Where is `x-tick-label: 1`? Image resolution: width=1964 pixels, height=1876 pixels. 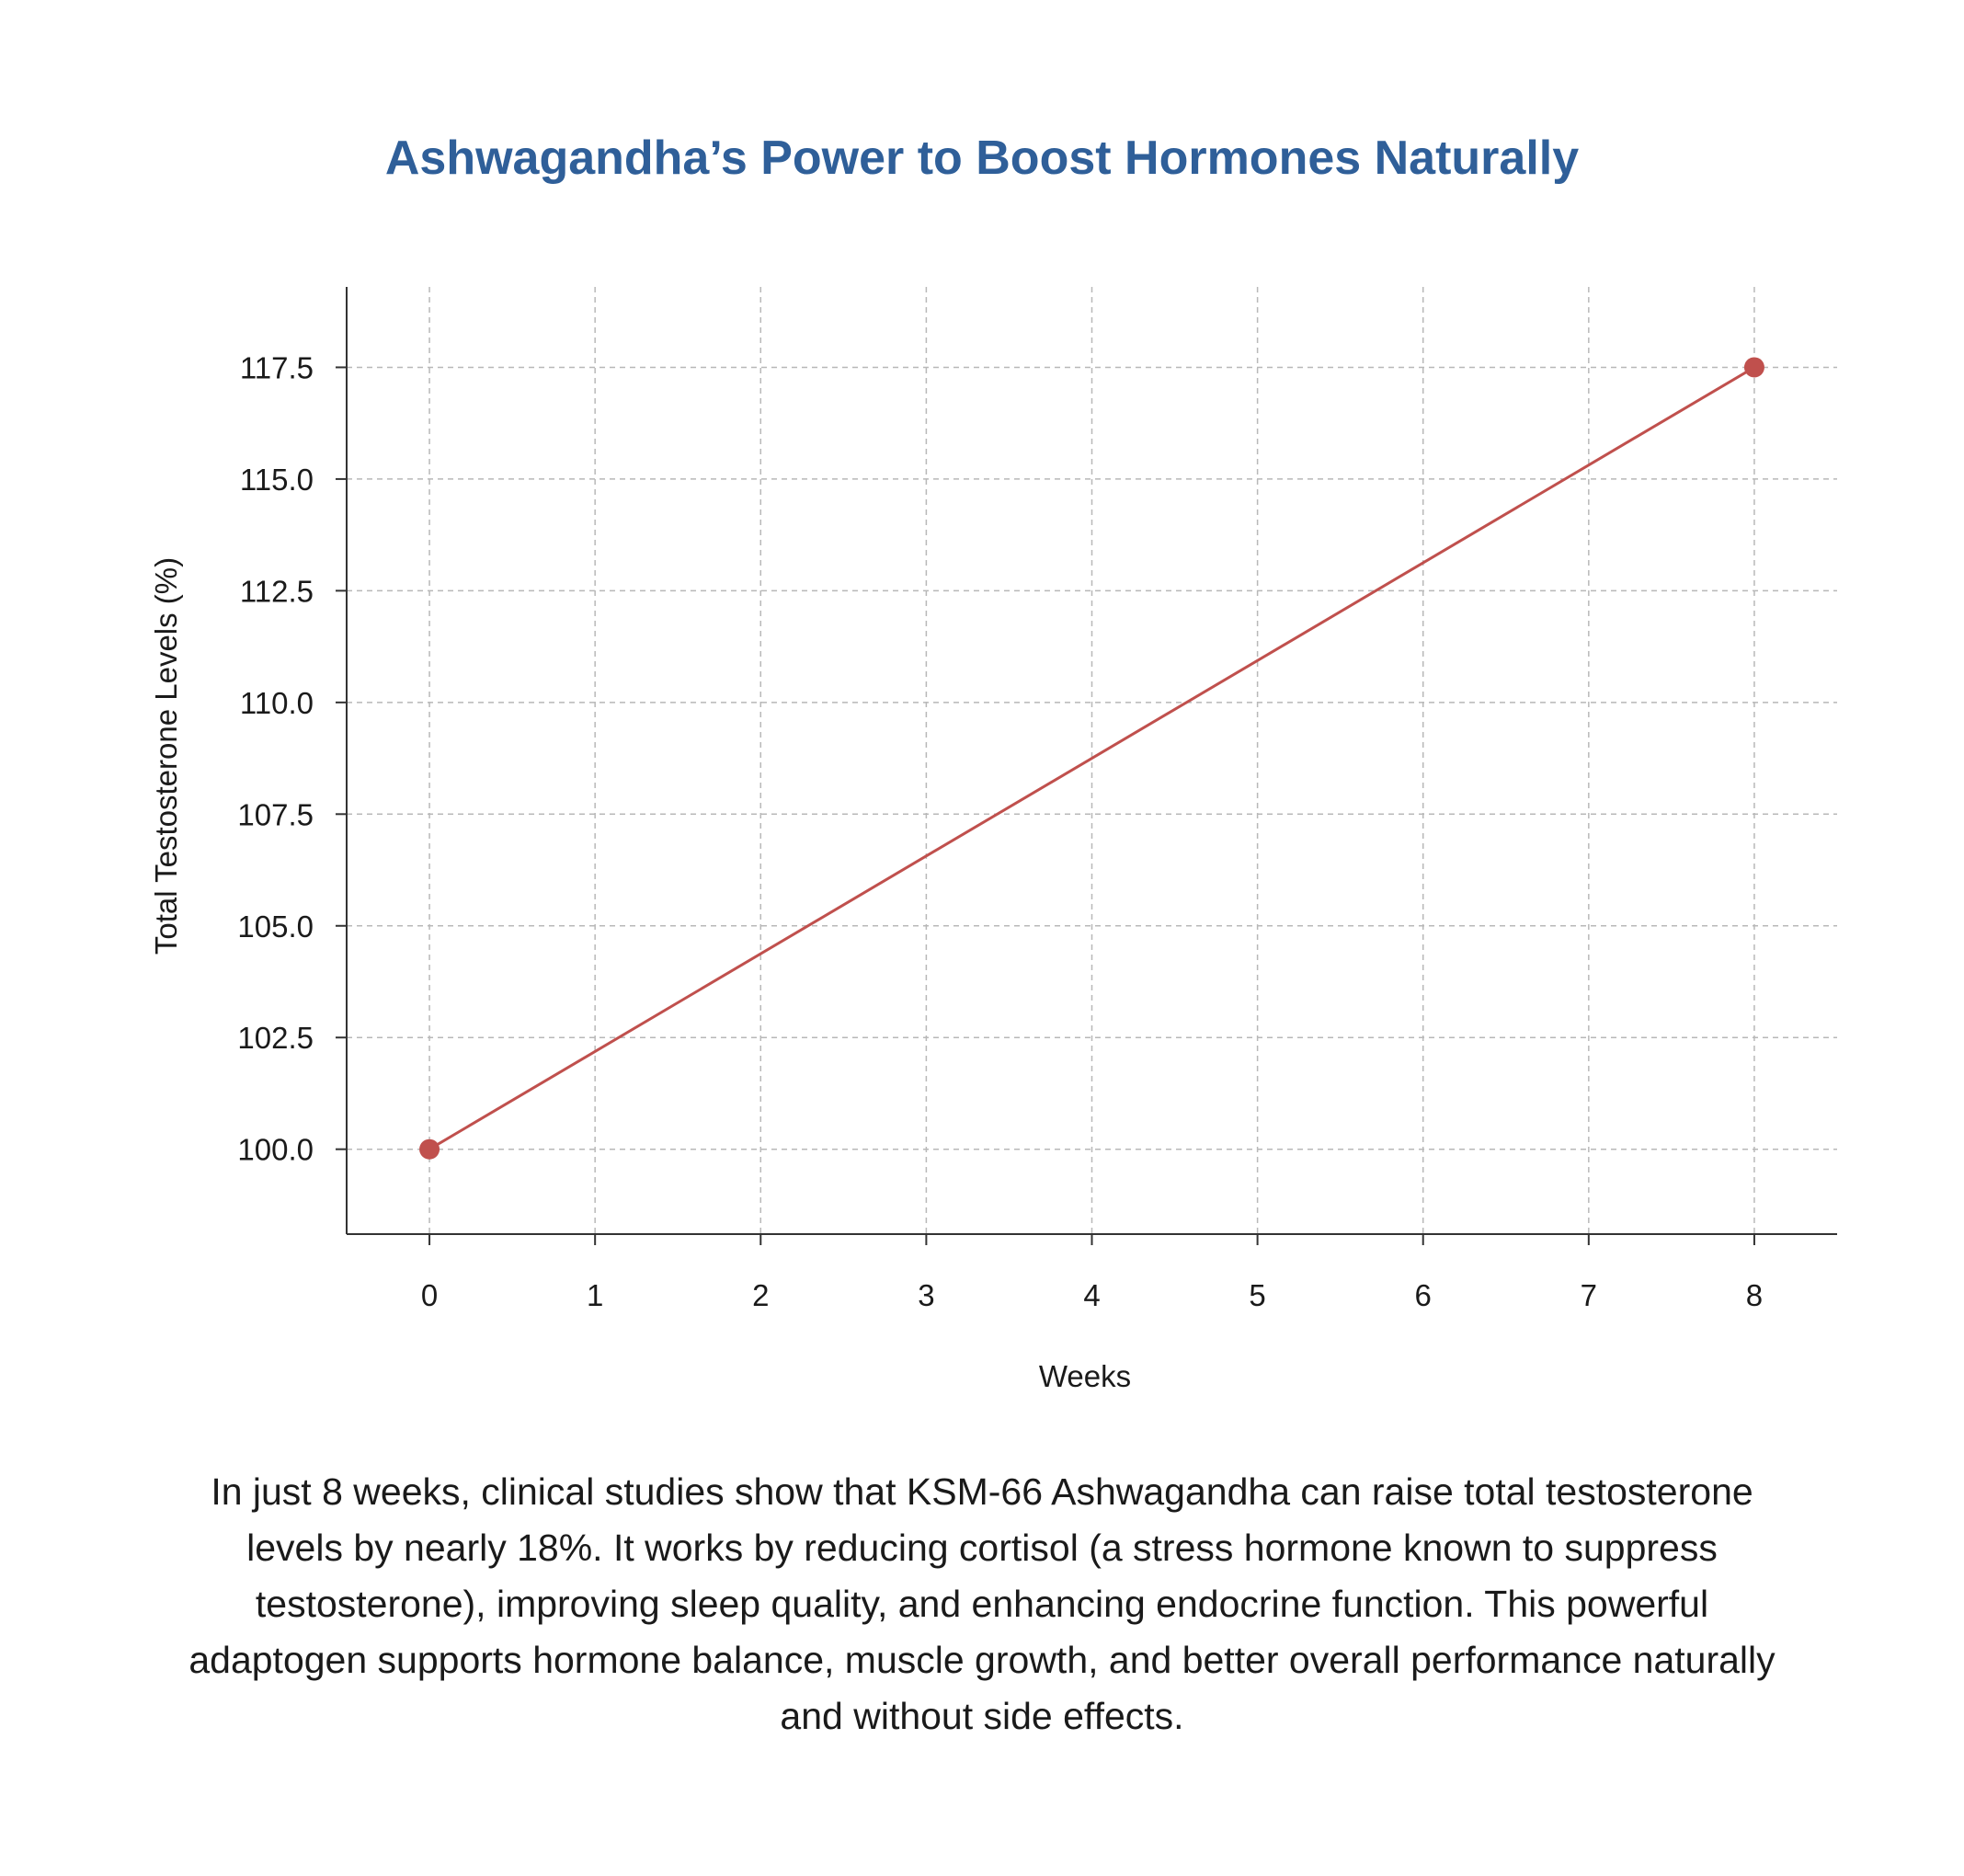 x-tick-label: 1 is located at coordinates (595, 1295).